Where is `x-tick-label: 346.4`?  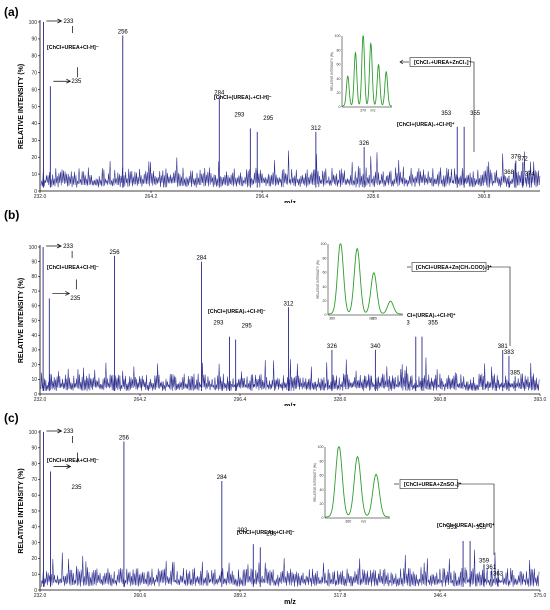
x-tick-label: 346.4 is located at coordinates (440, 596).